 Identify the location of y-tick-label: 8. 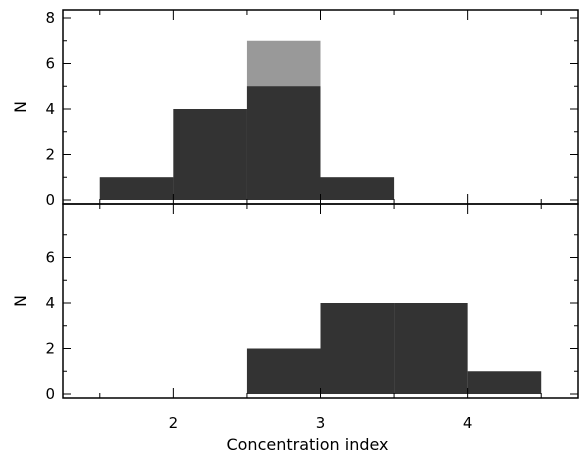
(50, 18).